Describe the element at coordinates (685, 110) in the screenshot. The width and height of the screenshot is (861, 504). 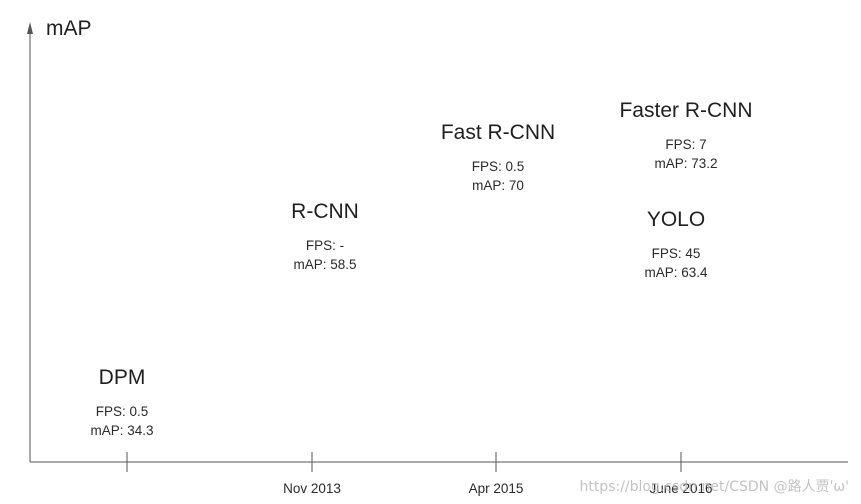
I see `model-name-label: Faster R-CNN` at that location.